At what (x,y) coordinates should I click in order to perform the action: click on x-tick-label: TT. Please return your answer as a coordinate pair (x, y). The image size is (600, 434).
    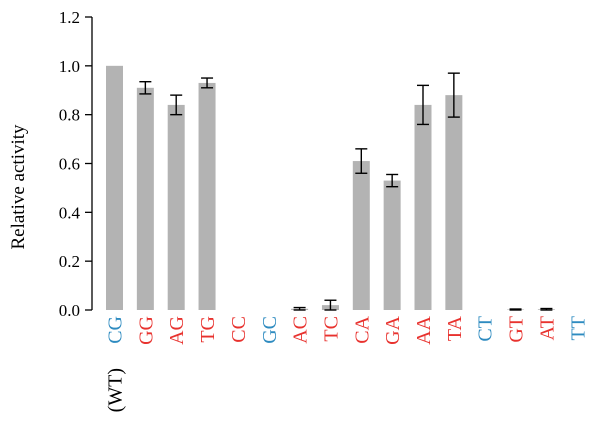
    Looking at the image, I should click on (578, 328).